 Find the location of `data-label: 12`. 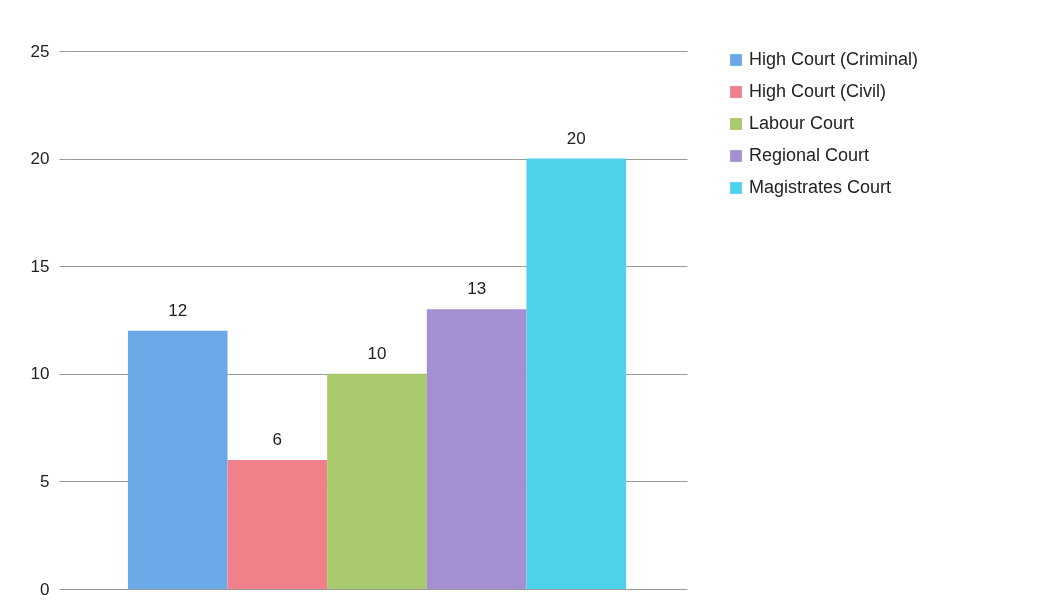

data-label: 12 is located at coordinates (178, 310).